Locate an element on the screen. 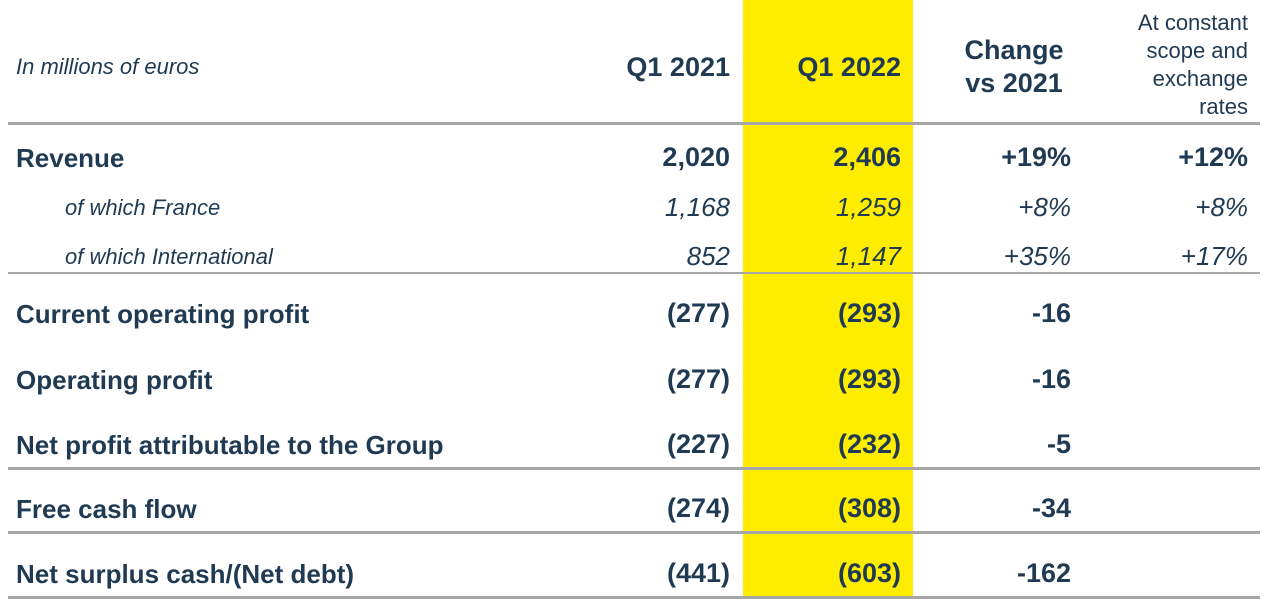 This screenshot has height=614, width=1275. profit-divider is located at coordinates (634, 468).